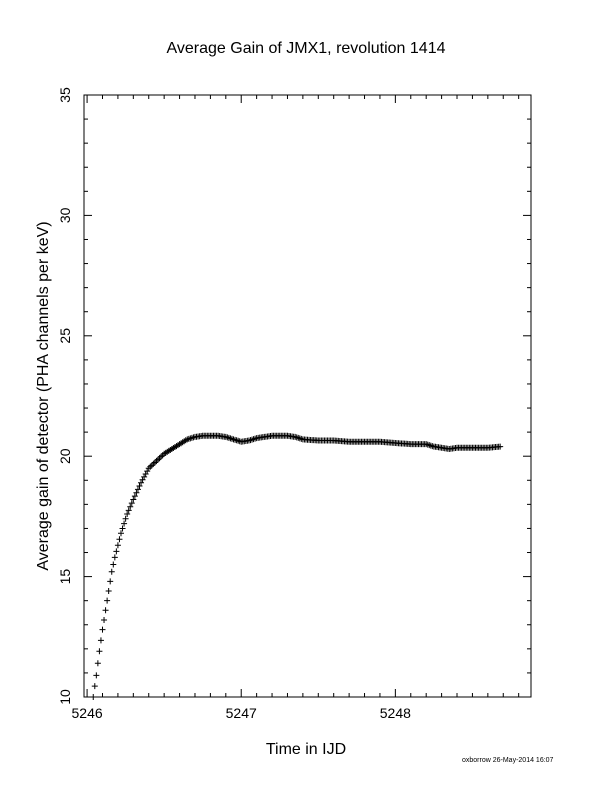 Image resolution: width=612 pixels, height=792 pixels. Describe the element at coordinates (65, 697) in the screenshot. I see `y-tick-label: 10` at that location.